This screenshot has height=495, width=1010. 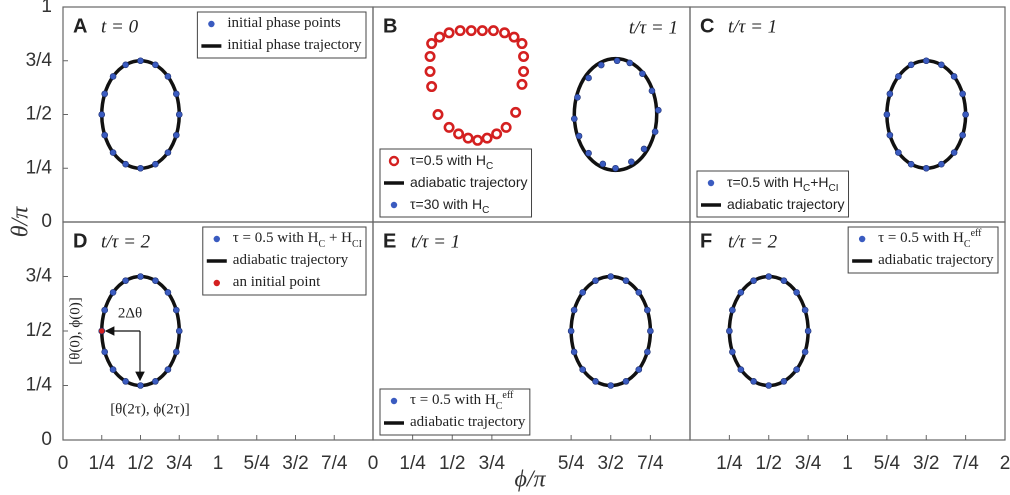 I want to click on legend-text-run: CI, so click(x=357, y=244).